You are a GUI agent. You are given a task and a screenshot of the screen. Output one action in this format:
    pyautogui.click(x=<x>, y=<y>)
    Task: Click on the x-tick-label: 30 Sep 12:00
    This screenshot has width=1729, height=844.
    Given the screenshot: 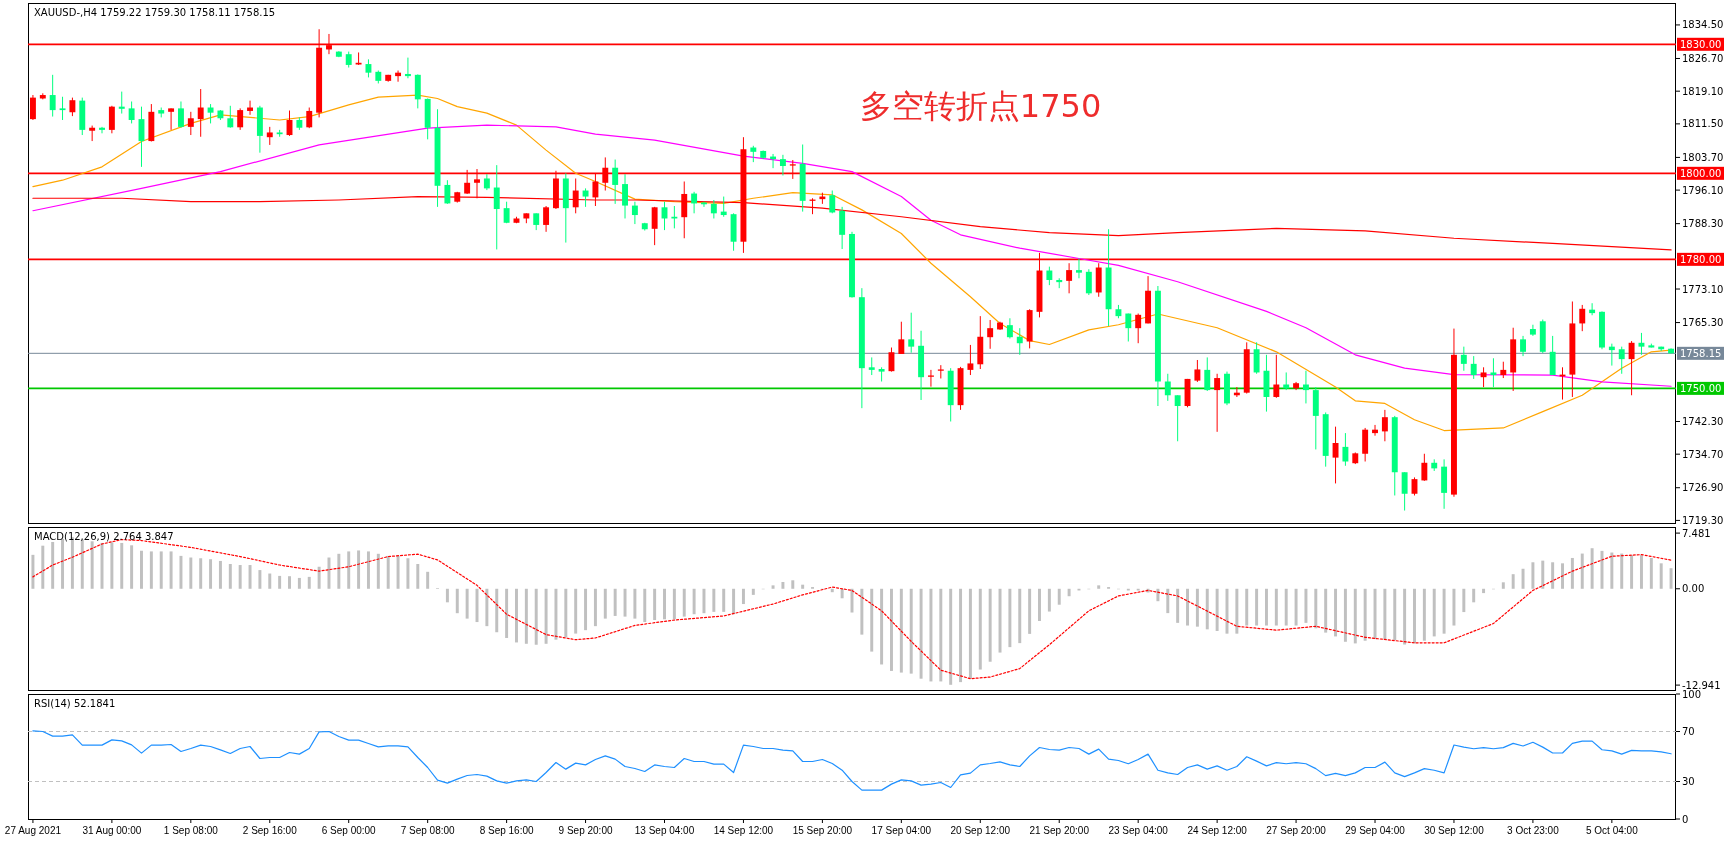 What is the action you would take?
    pyautogui.click(x=1454, y=830)
    